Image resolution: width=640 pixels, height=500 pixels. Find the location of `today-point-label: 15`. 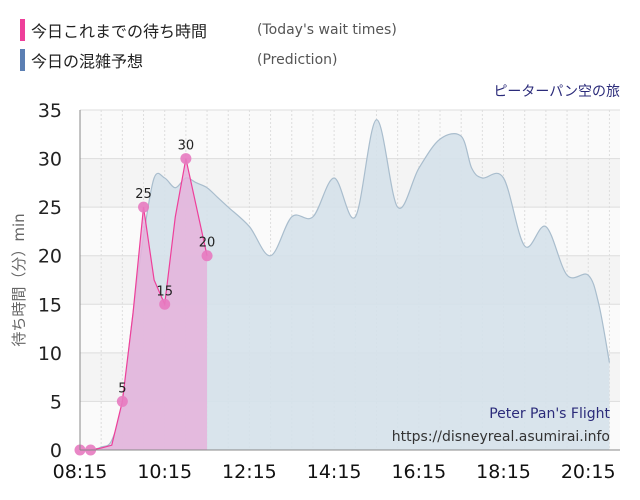

today-point-label: 15 is located at coordinates (164, 291).